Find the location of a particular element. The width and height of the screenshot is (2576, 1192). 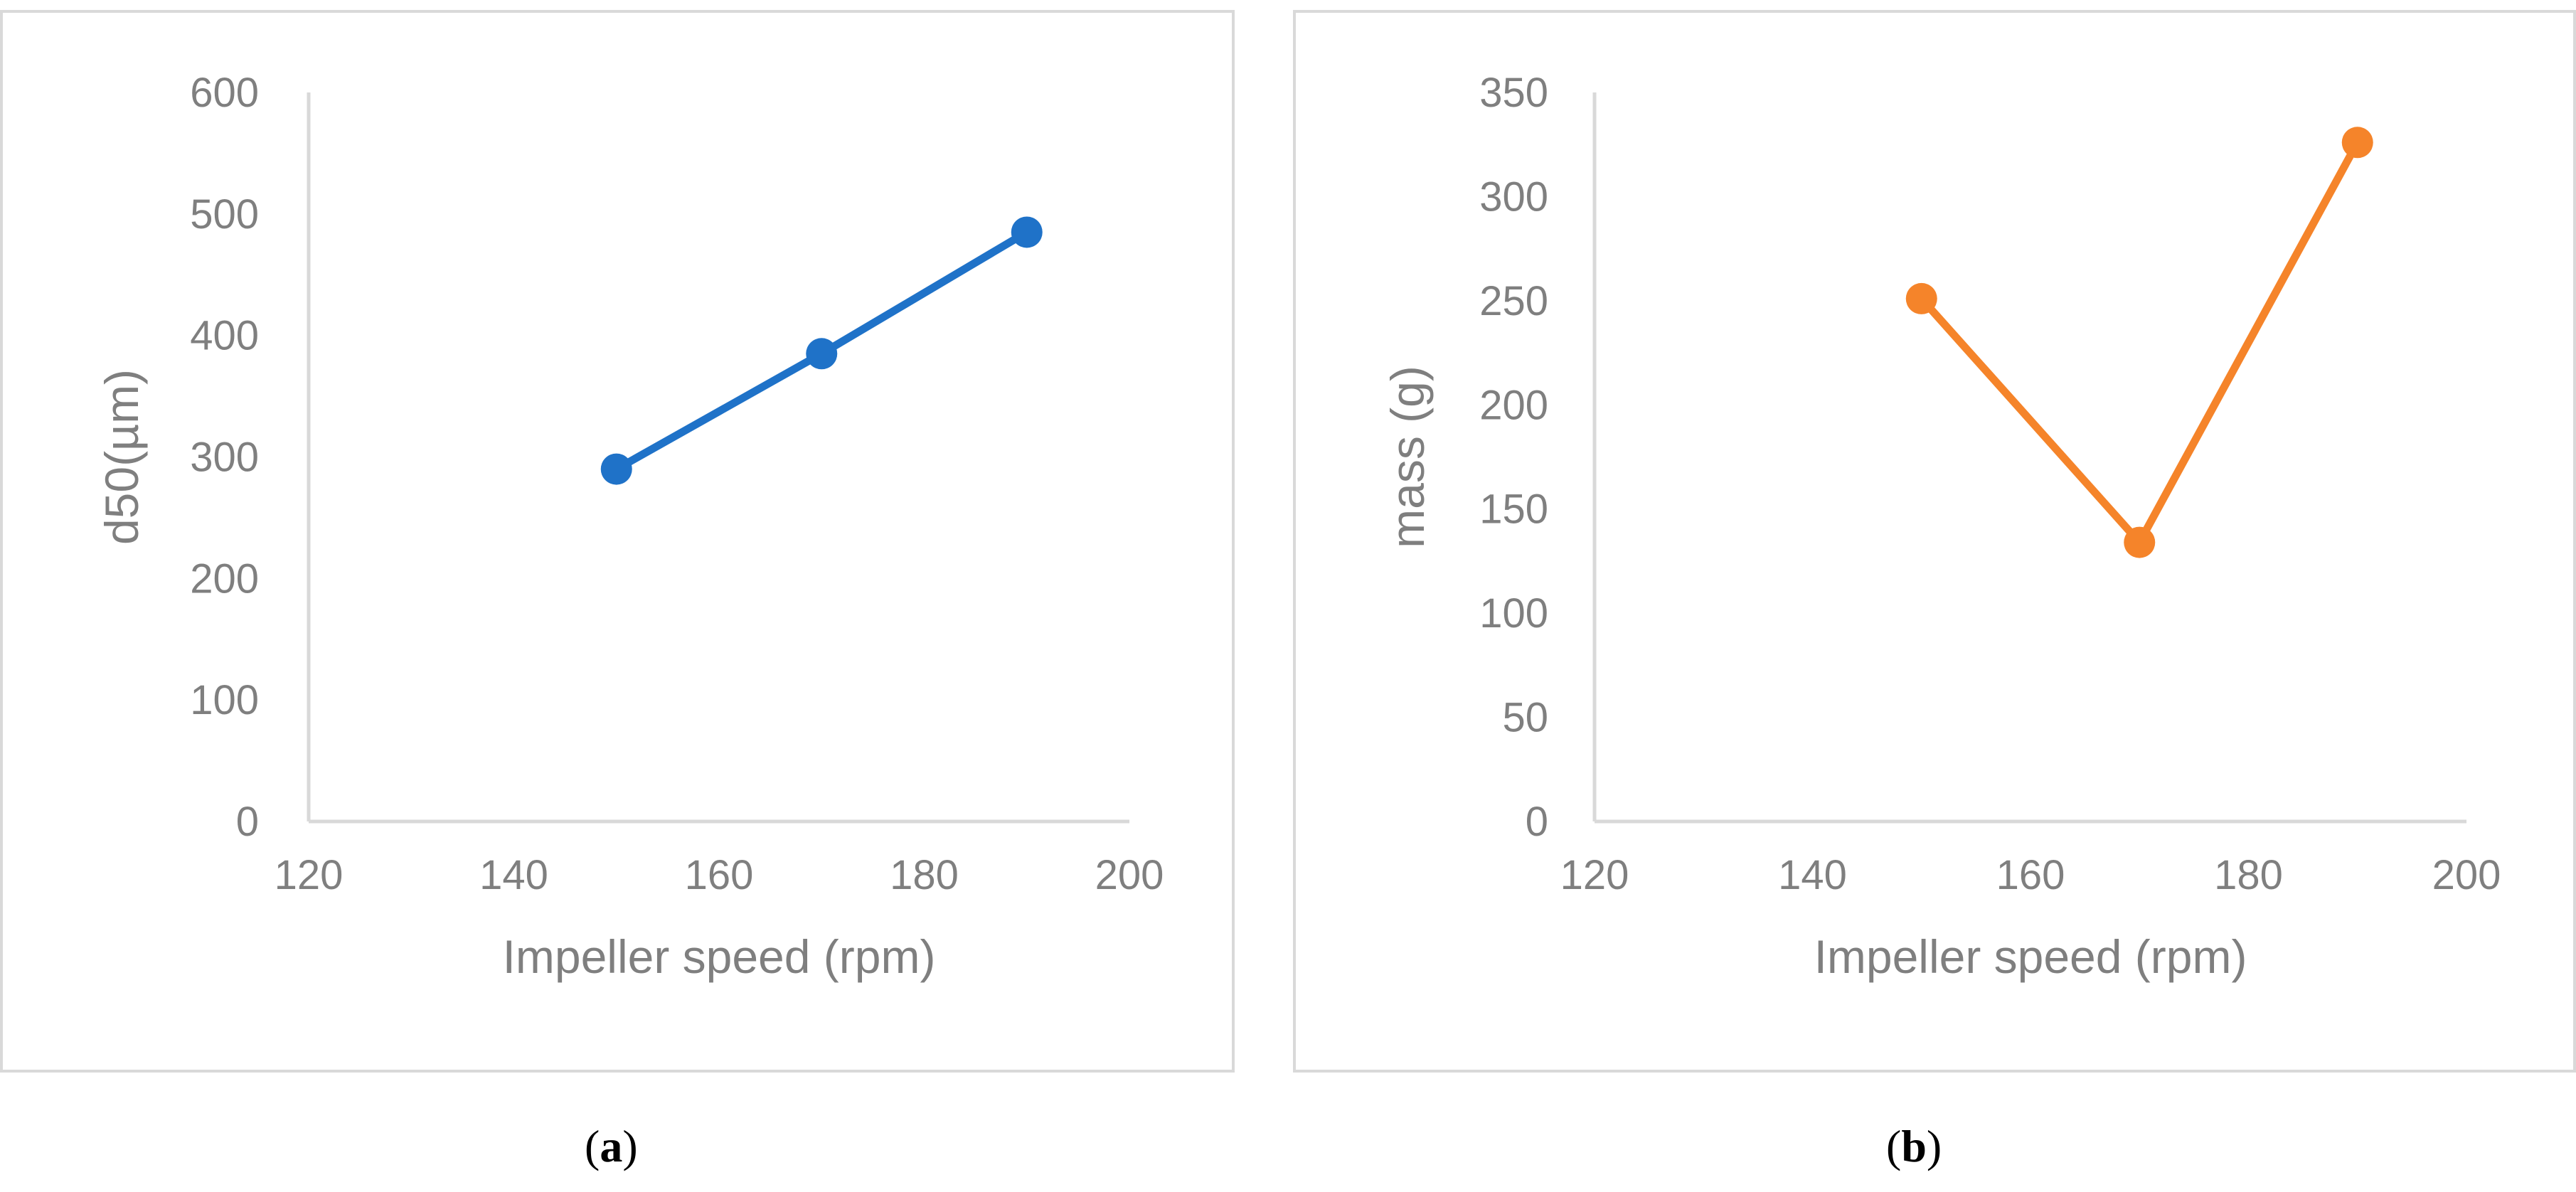

caption-b: (b) is located at coordinates (1914, 1146).